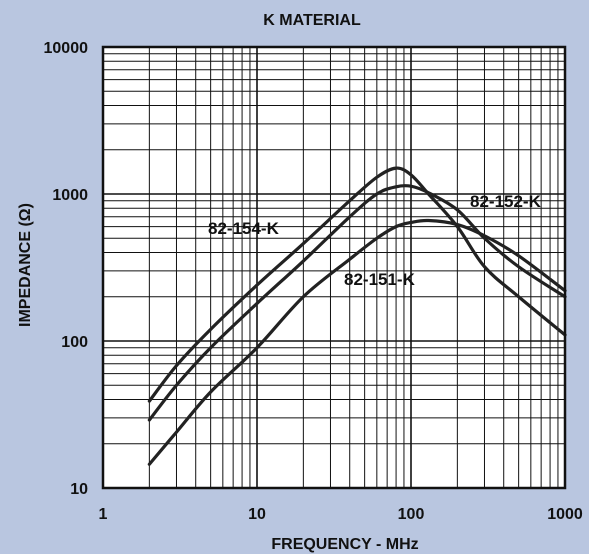 Image resolution: width=589 pixels, height=554 pixels. What do you see at coordinates (506, 201) in the screenshot?
I see `series-label-82-152-k: 82-152-K` at bounding box center [506, 201].